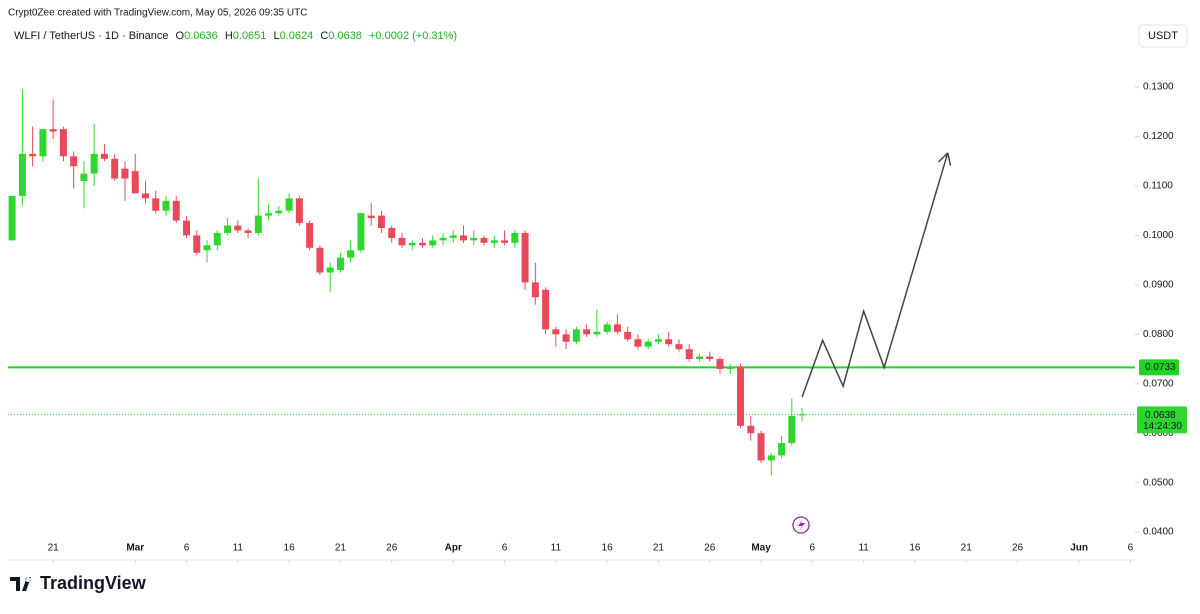 Image resolution: width=1200 pixels, height=614 pixels. What do you see at coordinates (324, 36) in the screenshot?
I see `c-key: C` at bounding box center [324, 36].